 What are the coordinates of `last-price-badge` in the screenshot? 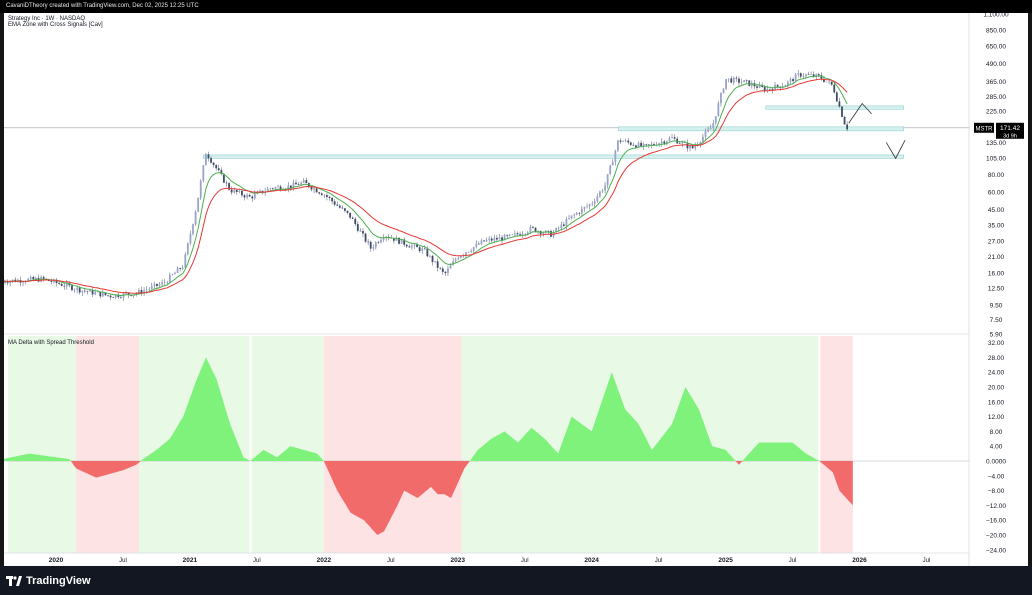 It's located at (1010, 130).